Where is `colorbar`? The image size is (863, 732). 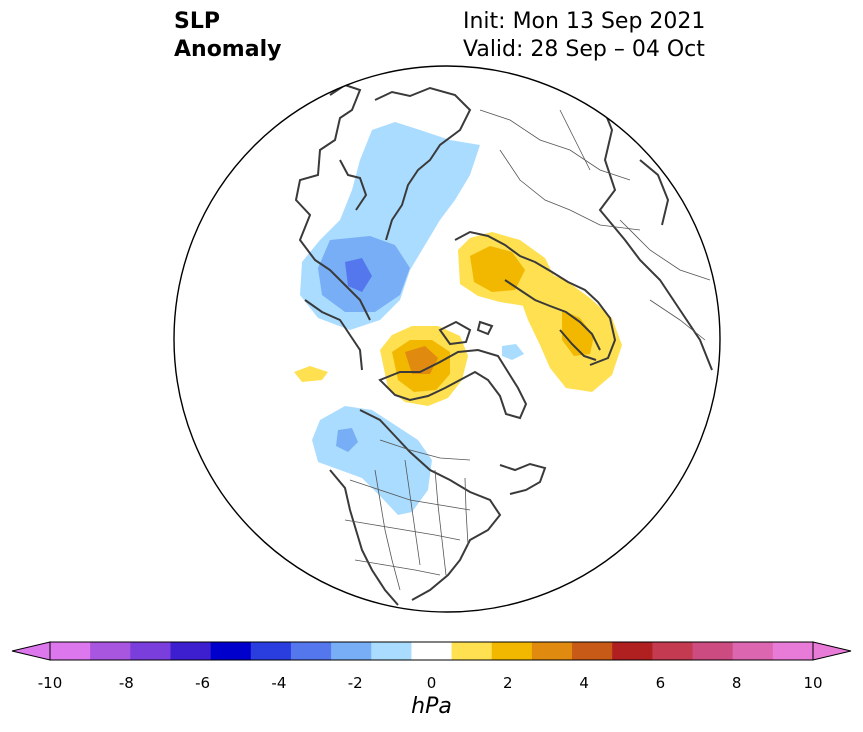 colorbar is located at coordinates (431, 651).